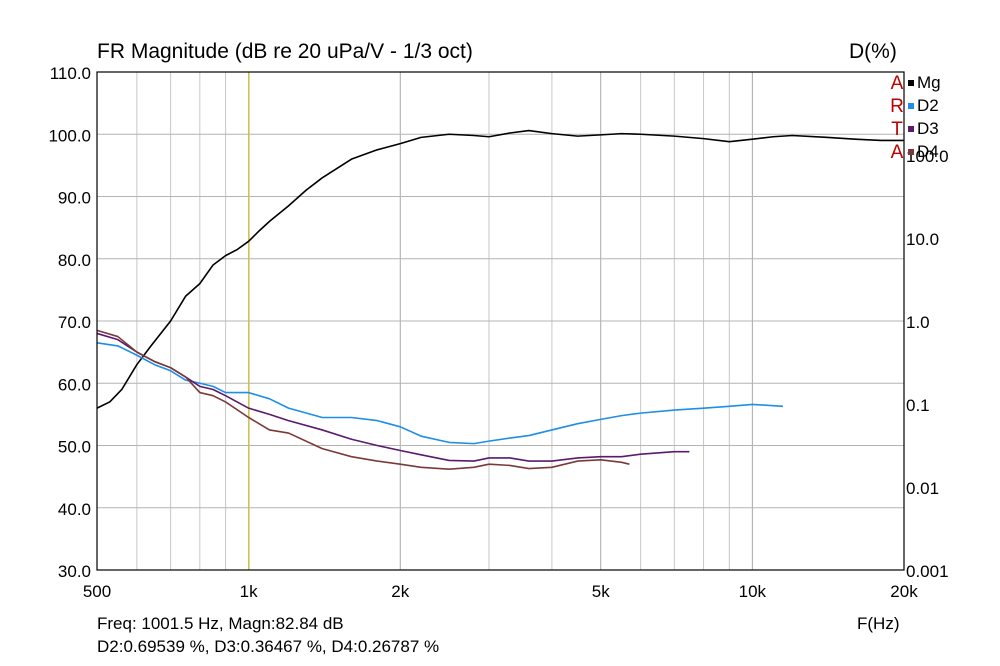  I want to click on chart-title: FR Magnitude (dB re 20 uPa/V - 1/3 oct), so click(285, 51).